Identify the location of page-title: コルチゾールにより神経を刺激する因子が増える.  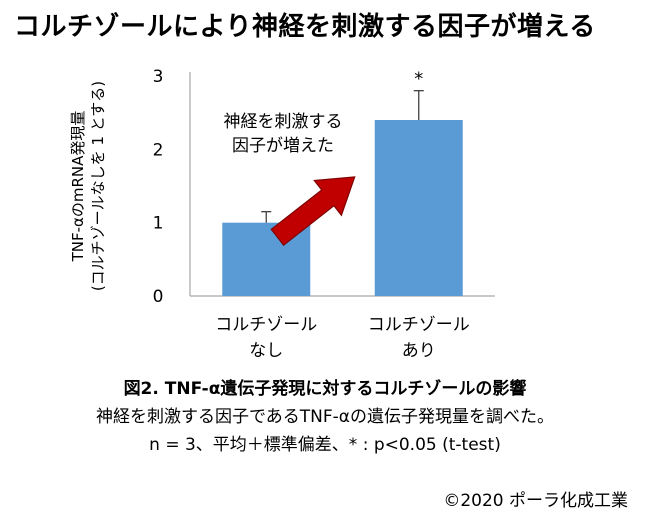
(305, 27).